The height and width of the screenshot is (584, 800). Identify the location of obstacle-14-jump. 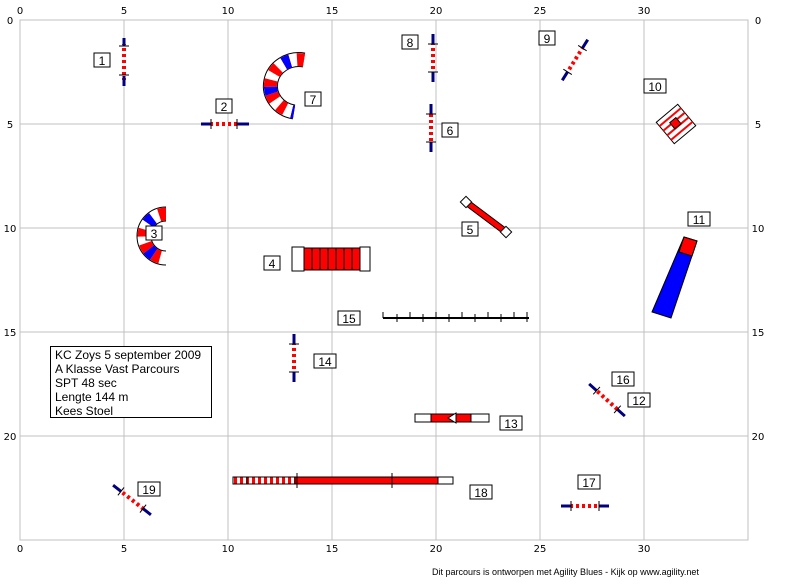
(294, 358).